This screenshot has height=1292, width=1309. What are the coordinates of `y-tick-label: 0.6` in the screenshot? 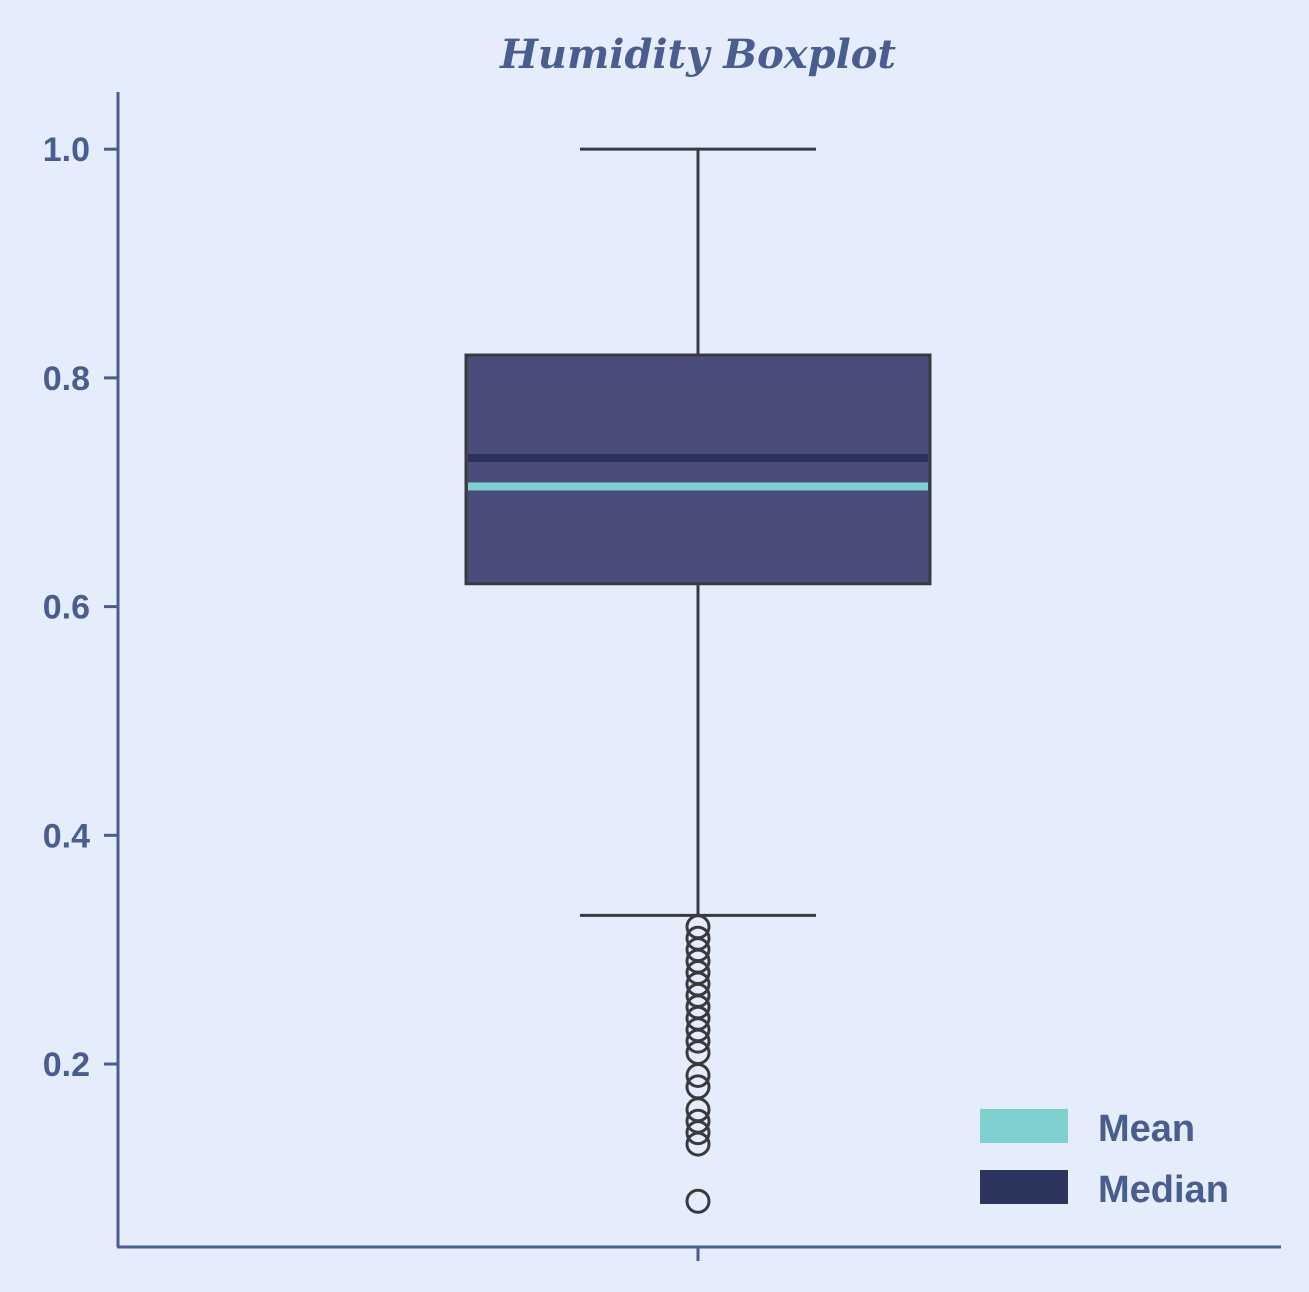 It's located at (66, 608).